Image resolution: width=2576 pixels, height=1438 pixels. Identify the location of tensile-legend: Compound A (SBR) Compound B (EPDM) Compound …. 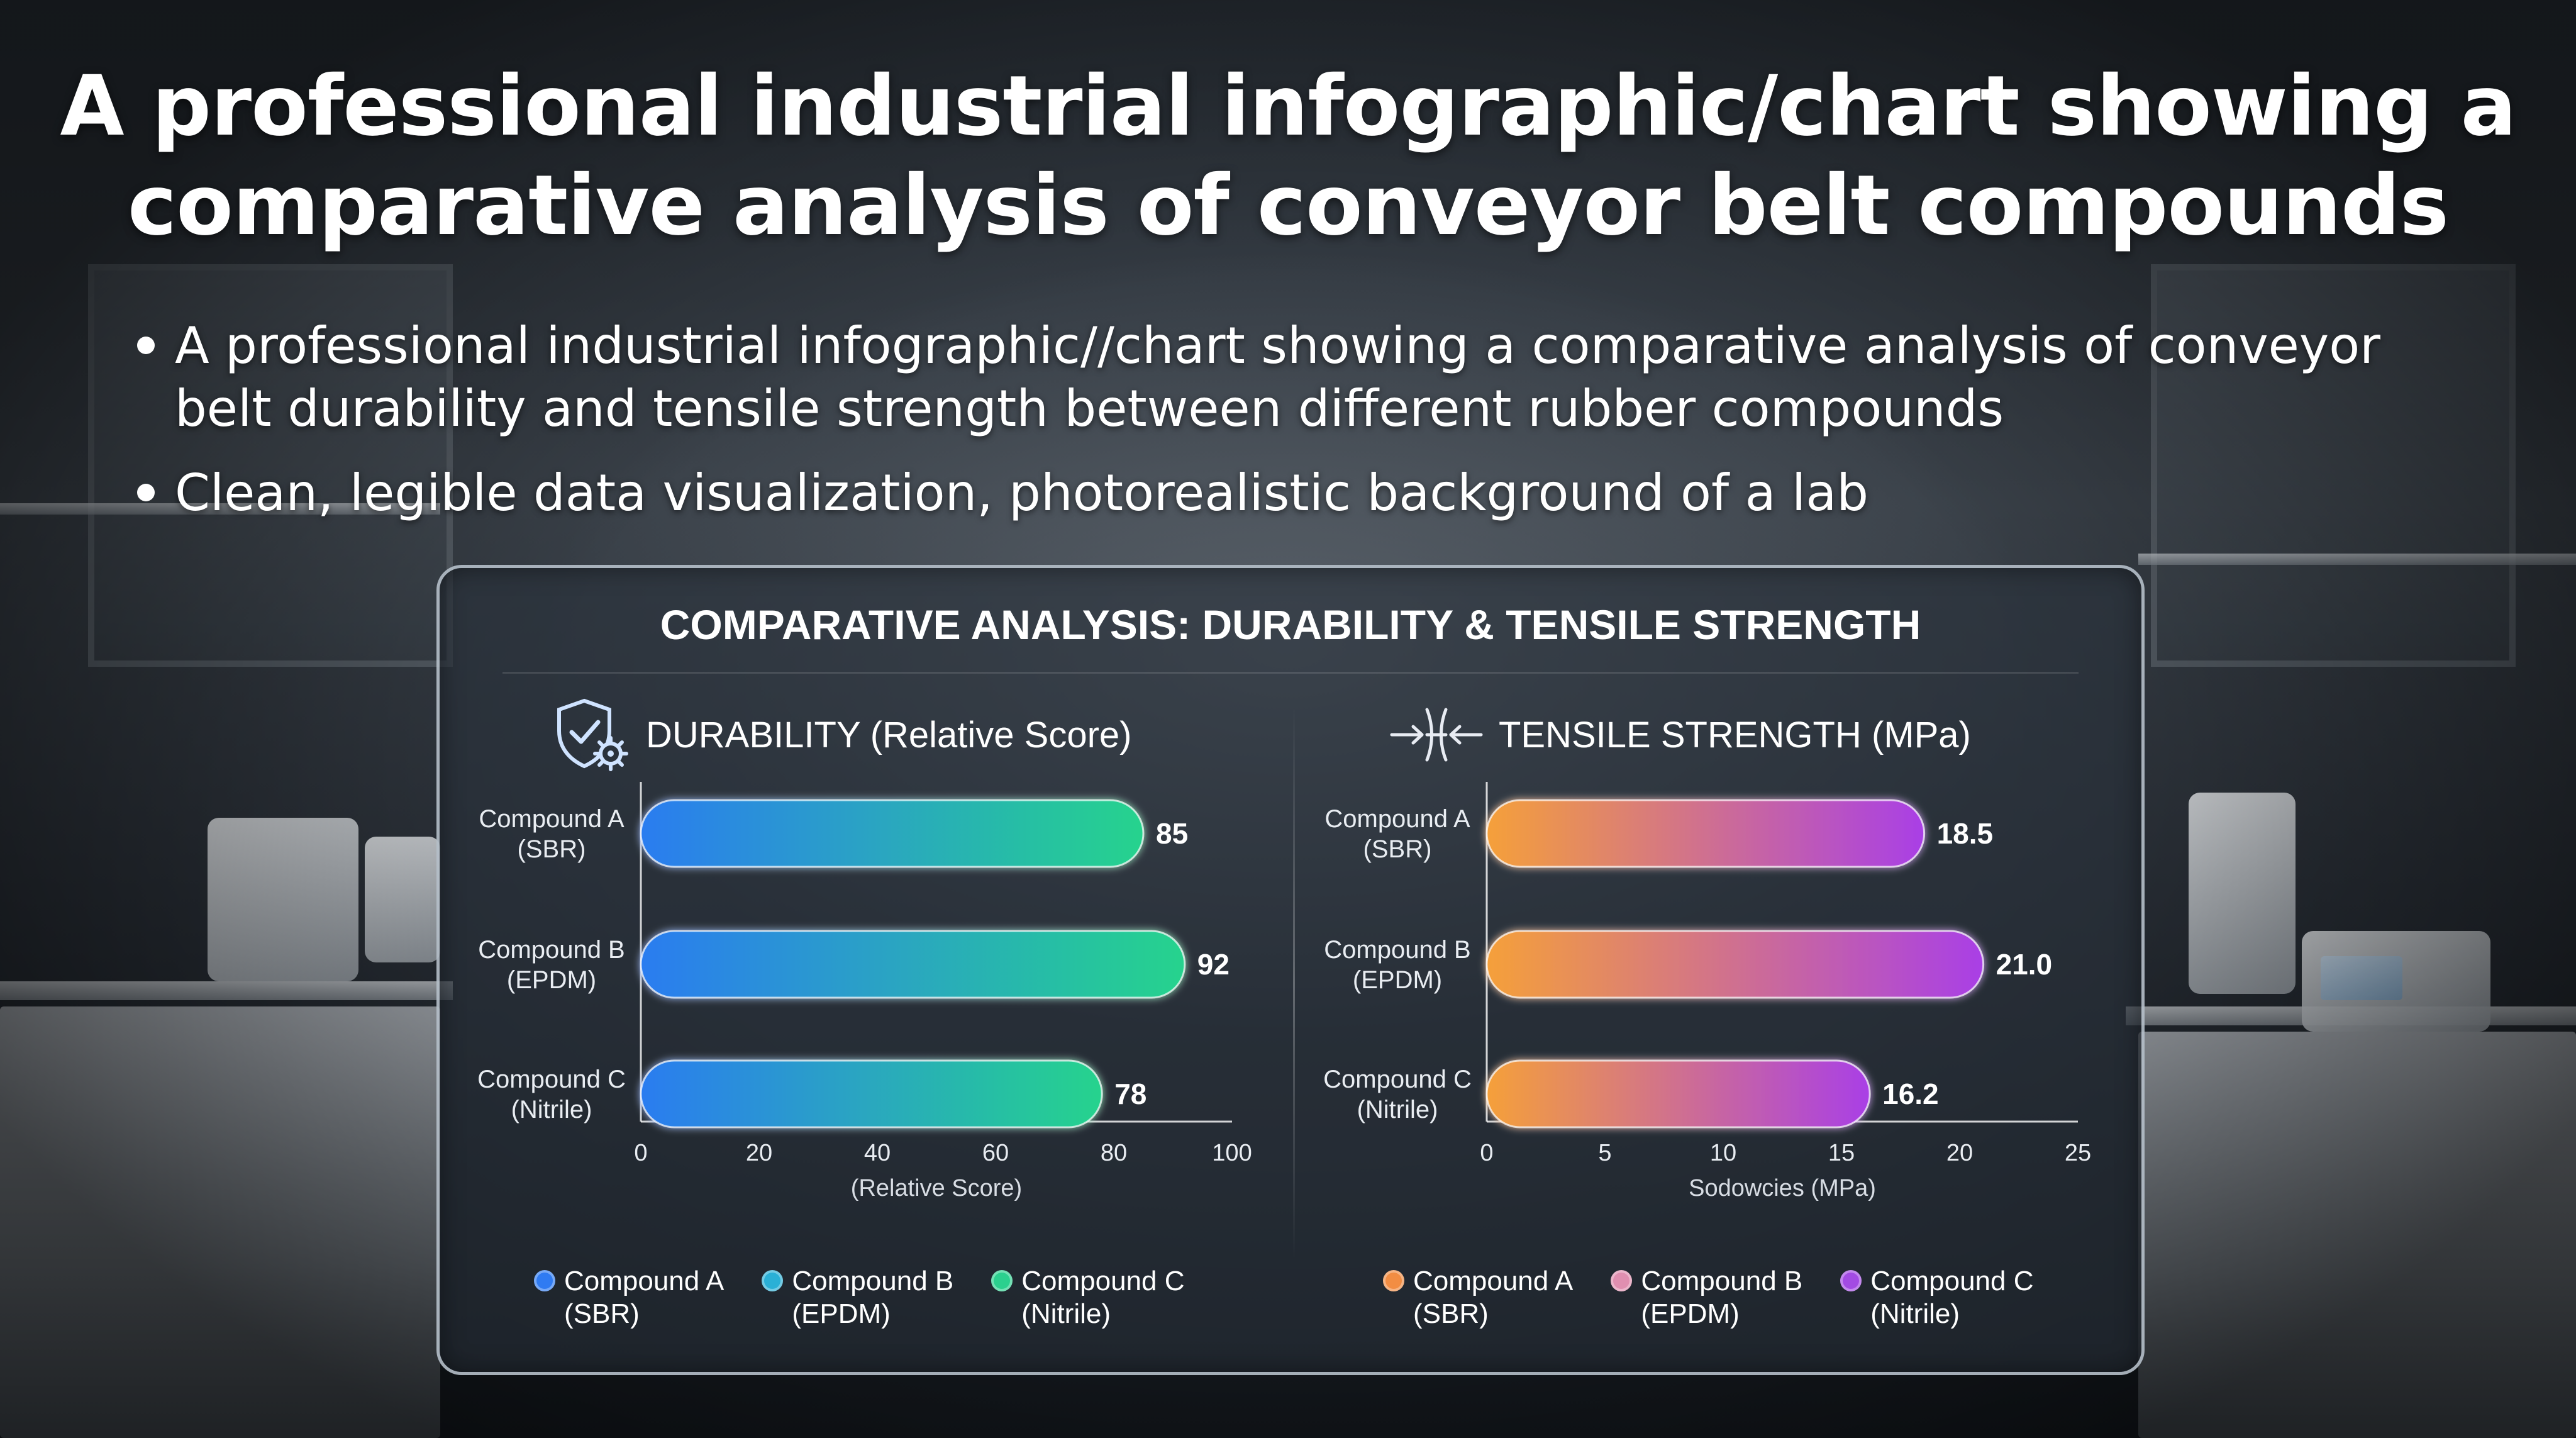
(1708, 1297).